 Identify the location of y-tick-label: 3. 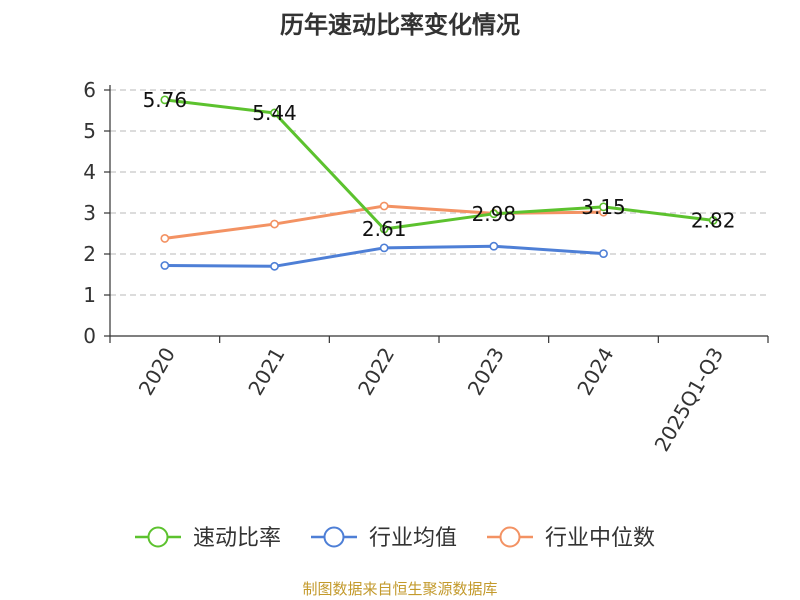
(89, 213).